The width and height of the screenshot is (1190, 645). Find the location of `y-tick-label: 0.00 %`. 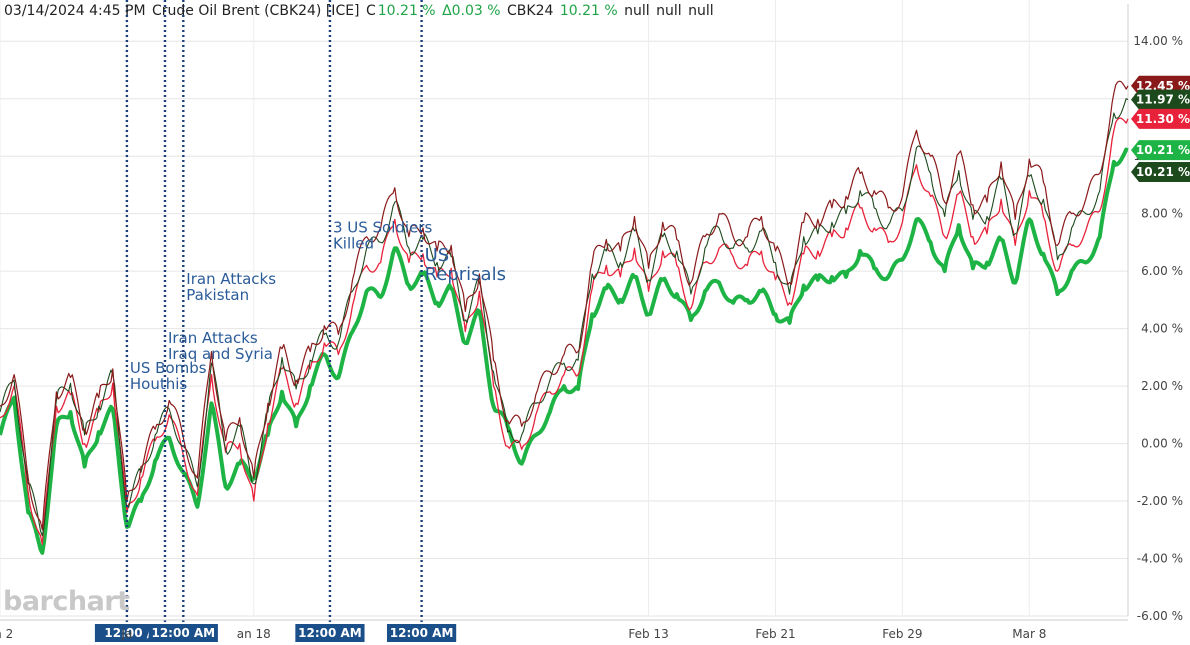

y-tick-label: 0.00 % is located at coordinates (1162, 444).